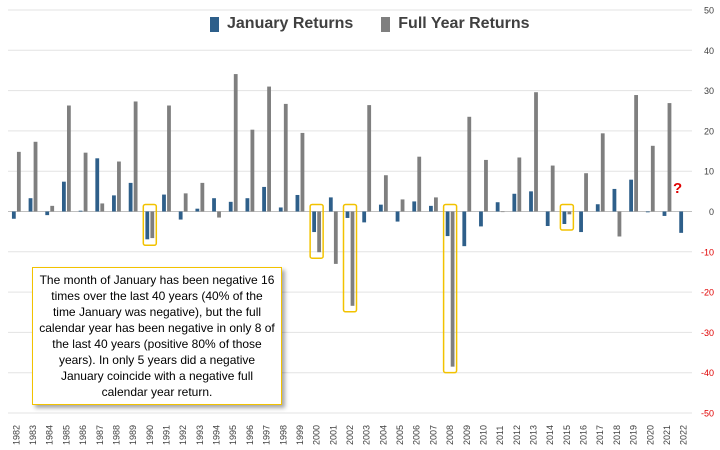 This screenshot has width=720, height=450. I want to click on y-tick-label: 40, so click(709, 51).